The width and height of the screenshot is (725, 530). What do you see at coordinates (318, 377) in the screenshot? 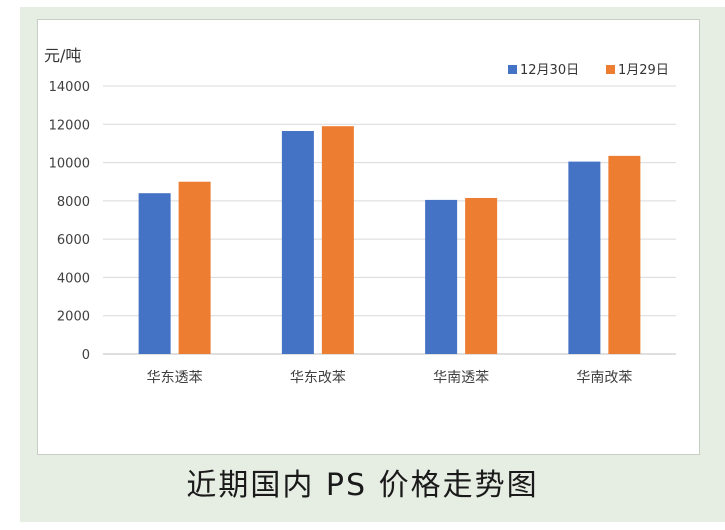
I see `x-category-label: 华东改苯` at bounding box center [318, 377].